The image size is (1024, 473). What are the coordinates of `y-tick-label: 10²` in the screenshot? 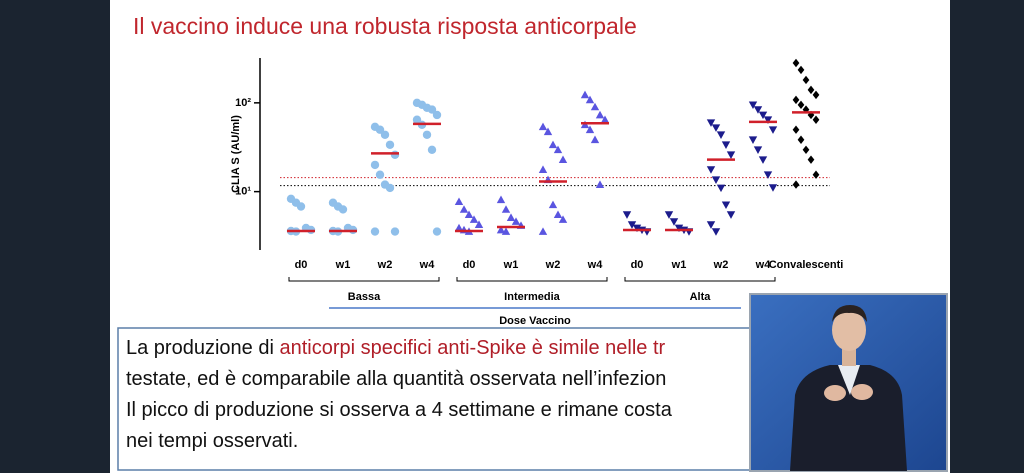 It's located at (243, 103).